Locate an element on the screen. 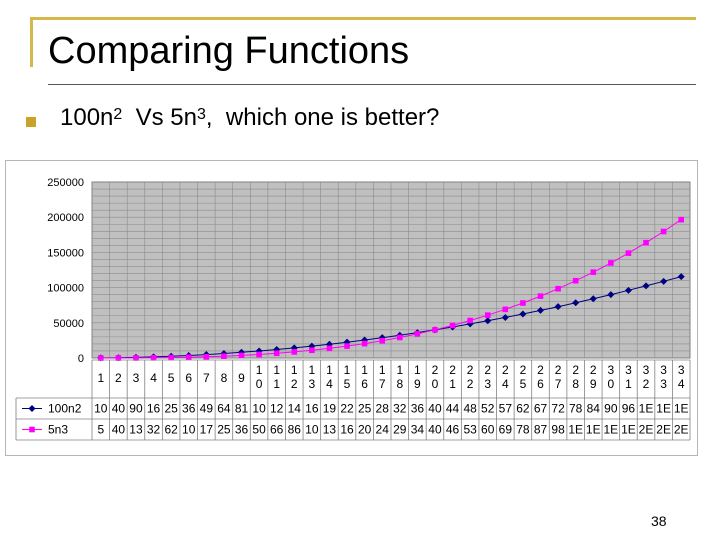  slide-title: Comparing Functions is located at coordinates (229, 51).